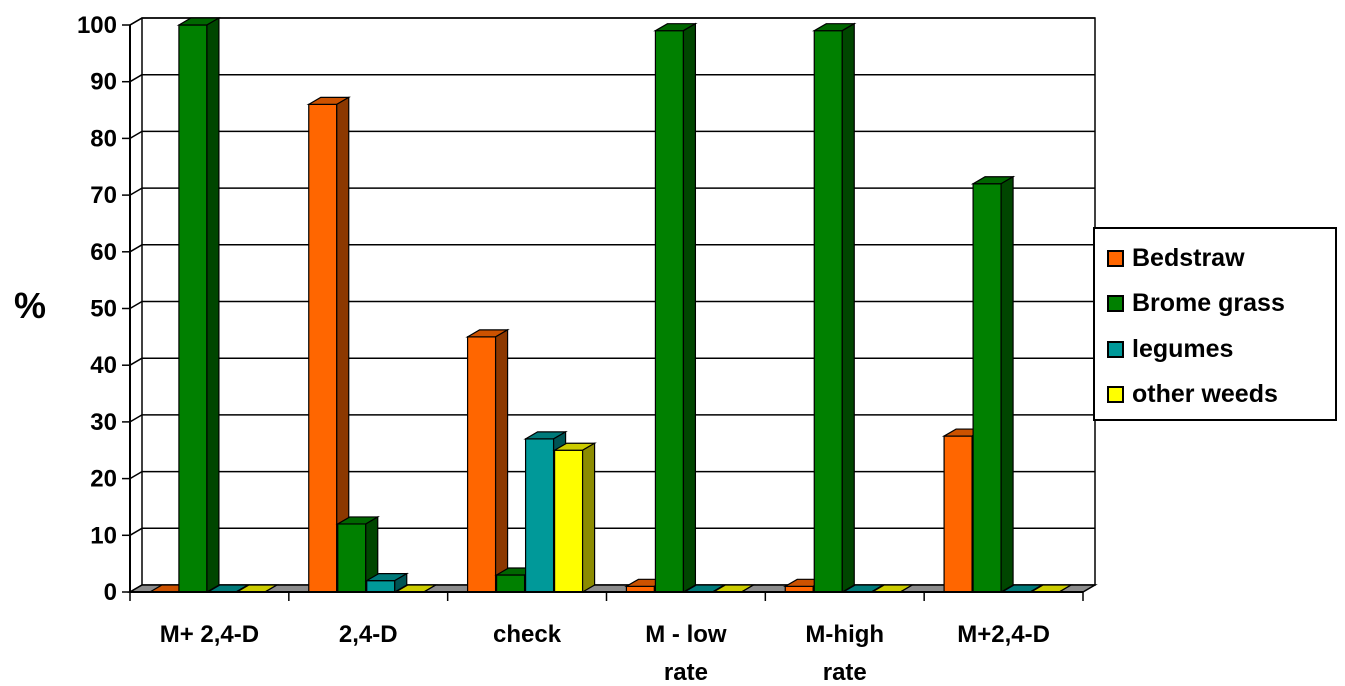 Image resolution: width=1345 pixels, height=686 pixels. I want to click on legend-label: Brome grass, so click(1208, 302).